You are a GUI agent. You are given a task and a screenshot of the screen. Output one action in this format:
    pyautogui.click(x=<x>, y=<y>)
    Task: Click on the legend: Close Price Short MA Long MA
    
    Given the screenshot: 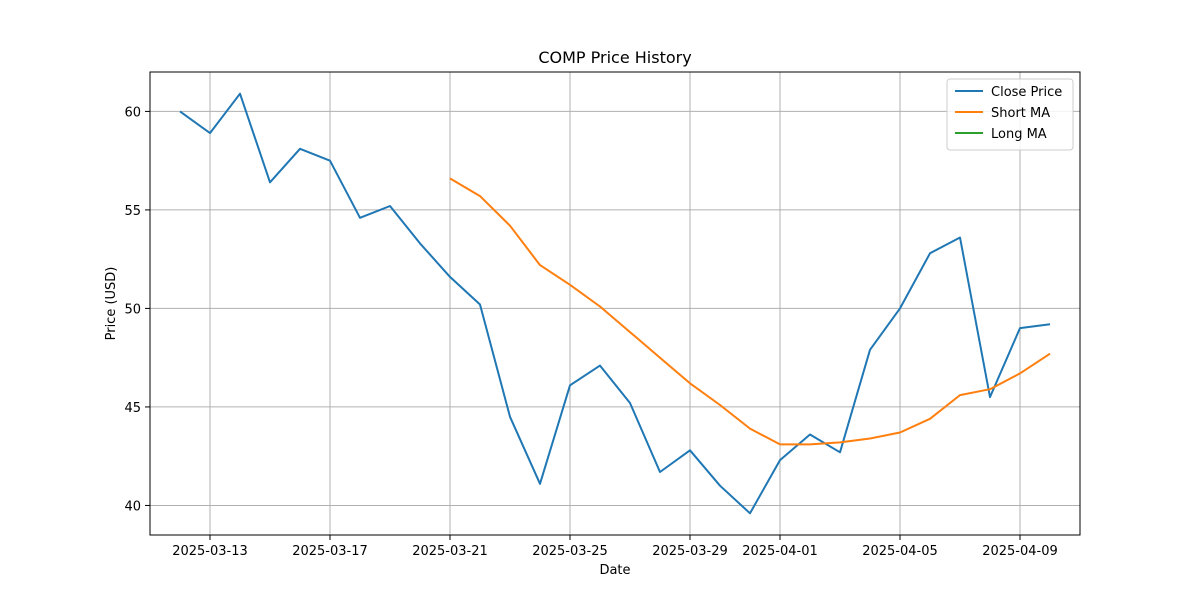 What is the action you would take?
    pyautogui.click(x=1010, y=114)
    